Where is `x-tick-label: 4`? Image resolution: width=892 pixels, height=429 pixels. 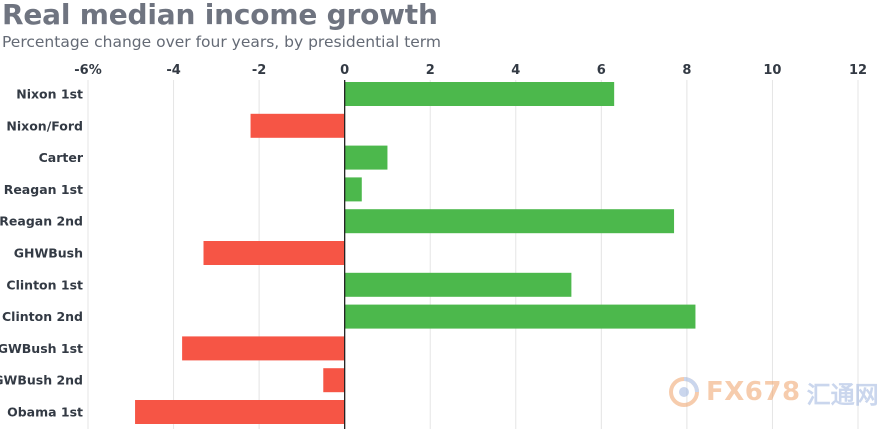
x-tick-label: 4 is located at coordinates (515, 70).